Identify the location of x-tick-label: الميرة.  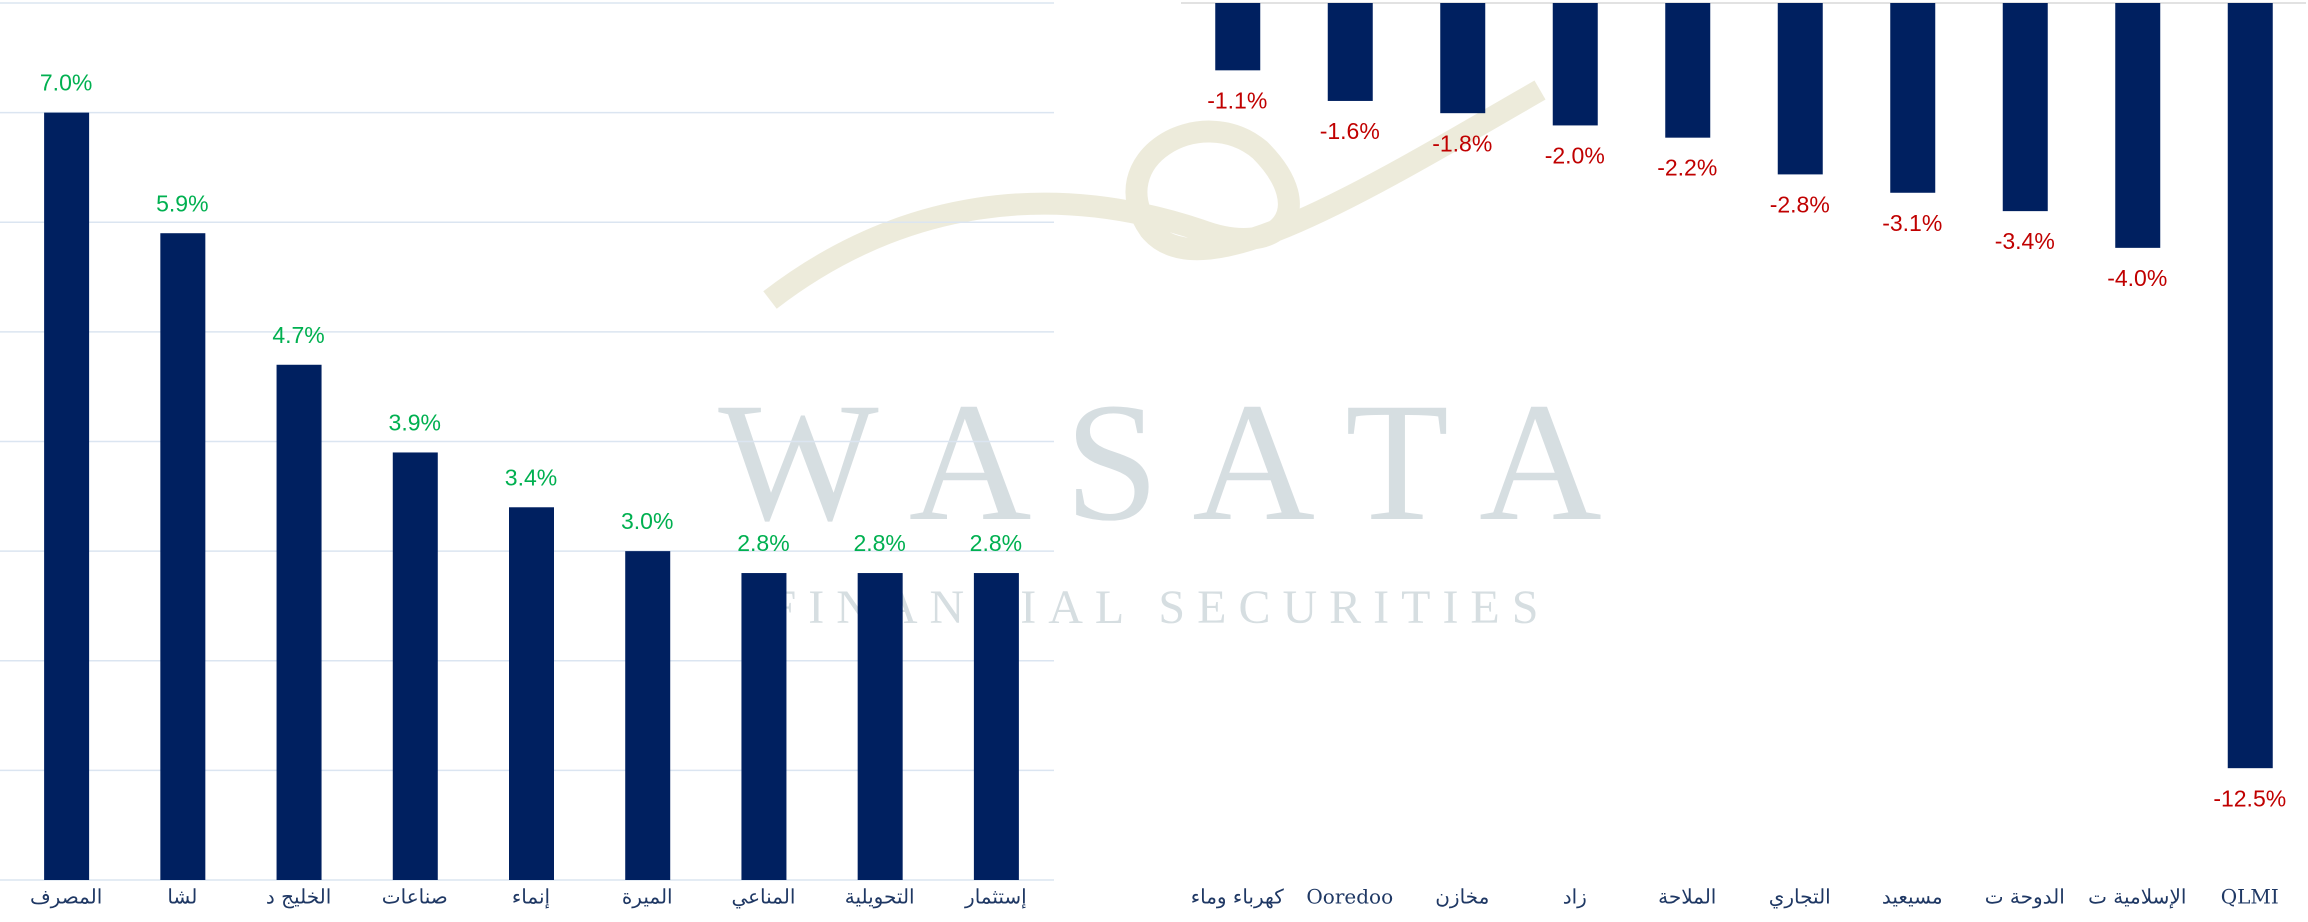
(647, 897).